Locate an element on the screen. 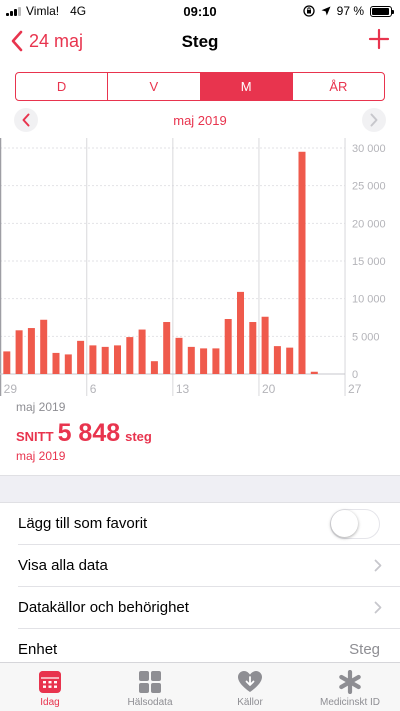  average-unit: steg is located at coordinates (138, 436).